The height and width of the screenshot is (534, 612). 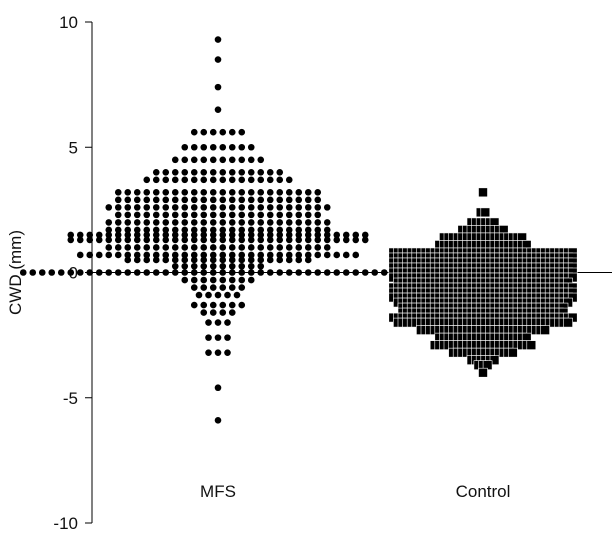 I want to click on category-label-mfs: MFS, so click(x=218, y=491).